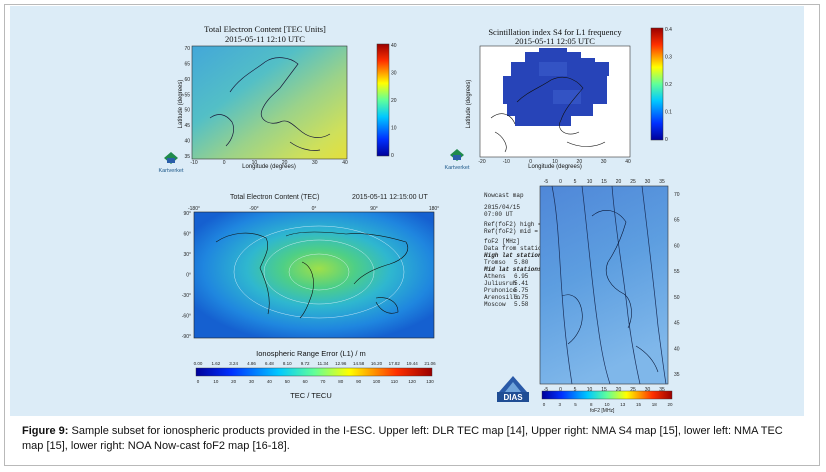  Describe the element at coordinates (610, 291) in the screenshot. I see `noa-coastline` at that location.